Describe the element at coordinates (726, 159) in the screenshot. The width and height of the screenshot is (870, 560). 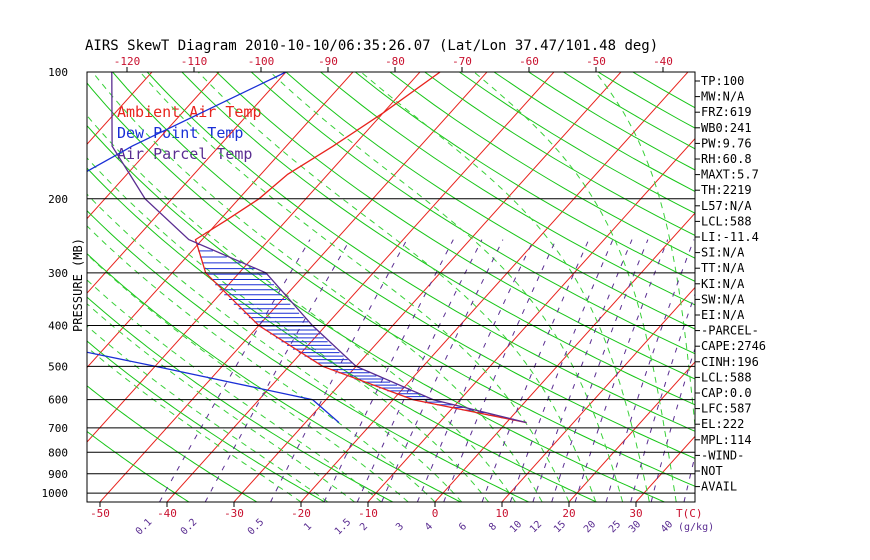
I see `side-panel-entry: RH:60.8` at that location.